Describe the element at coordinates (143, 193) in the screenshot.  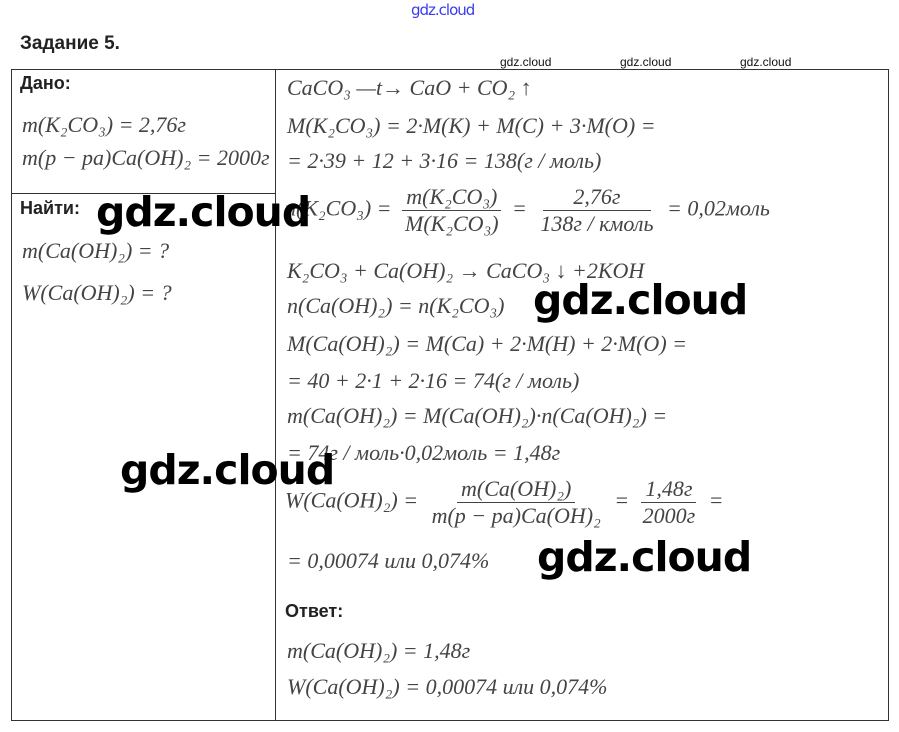
I see `given-find-divider` at that location.